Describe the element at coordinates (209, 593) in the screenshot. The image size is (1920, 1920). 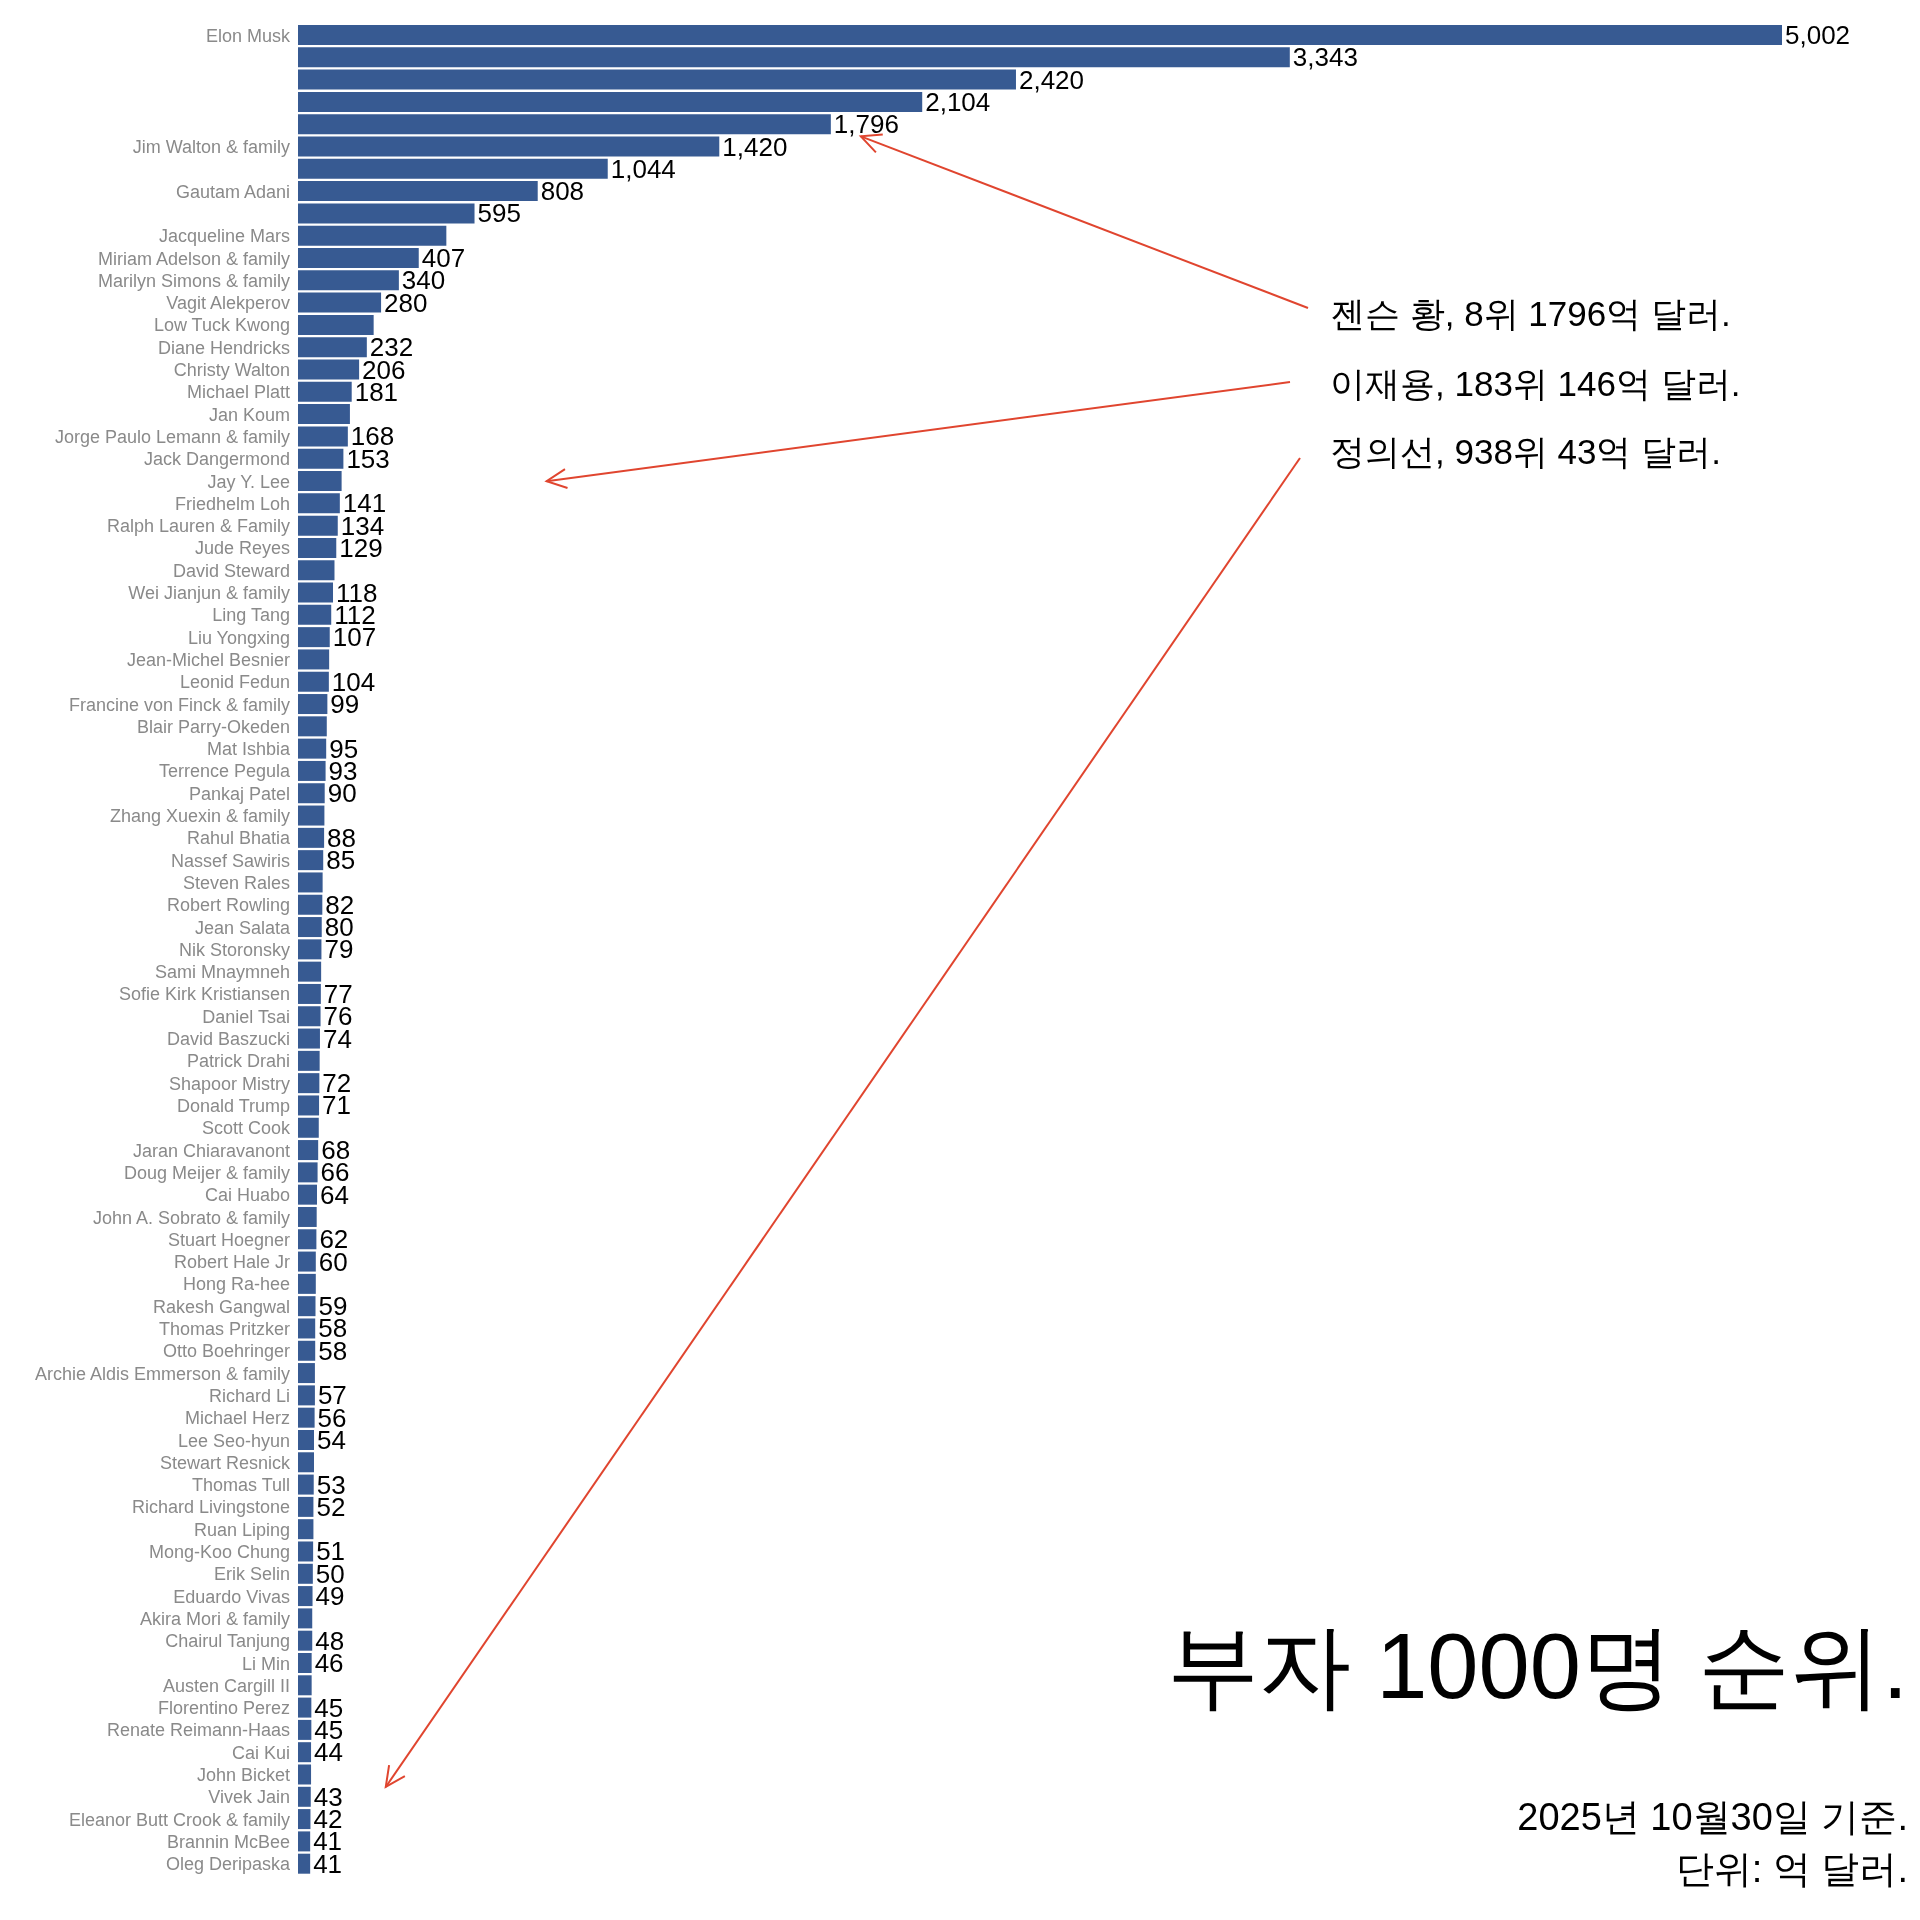
I see `y-tick-label: Wei Jianjun & family` at that location.